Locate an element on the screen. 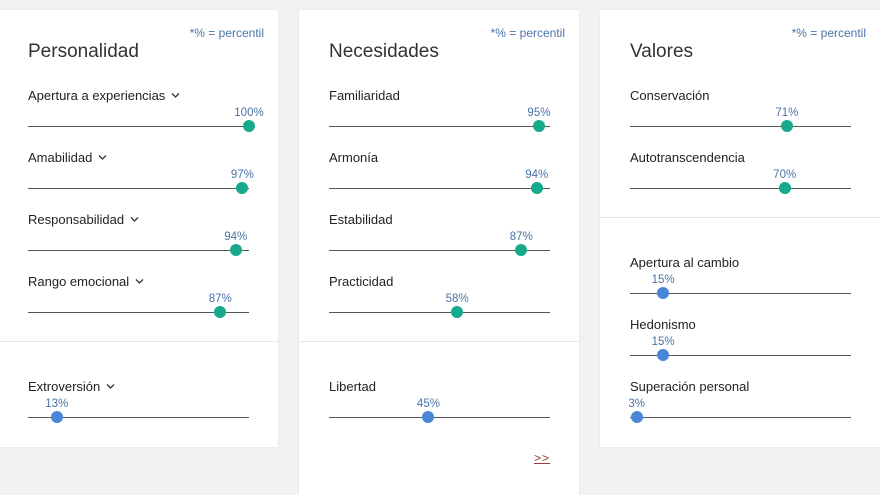 Image resolution: width=880 pixels, height=495 pixels. trait-name: Amabilidad is located at coordinates (67, 157).